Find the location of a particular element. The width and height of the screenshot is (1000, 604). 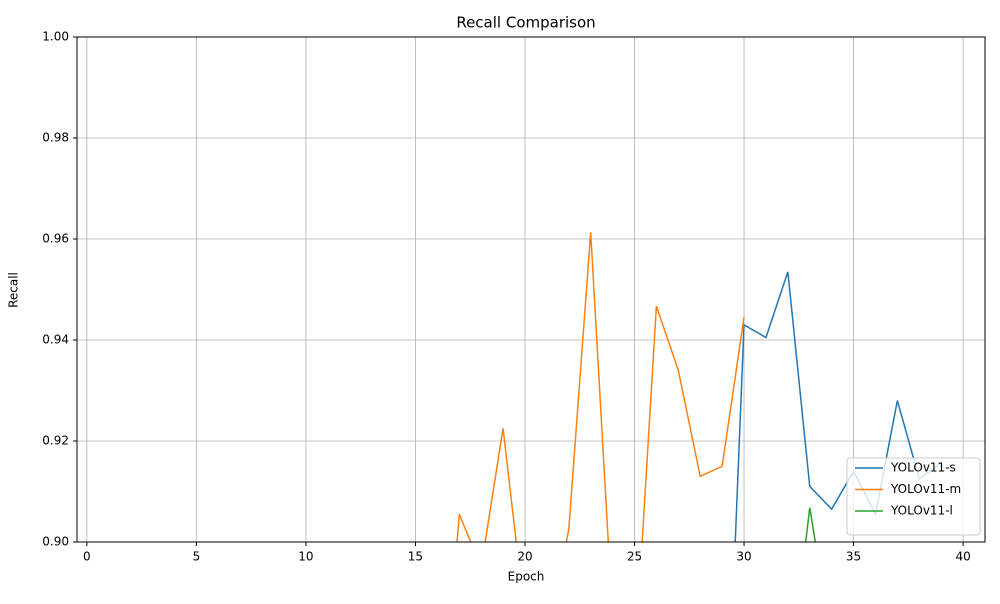

y-tick-label: 0.98 is located at coordinates (55, 138).